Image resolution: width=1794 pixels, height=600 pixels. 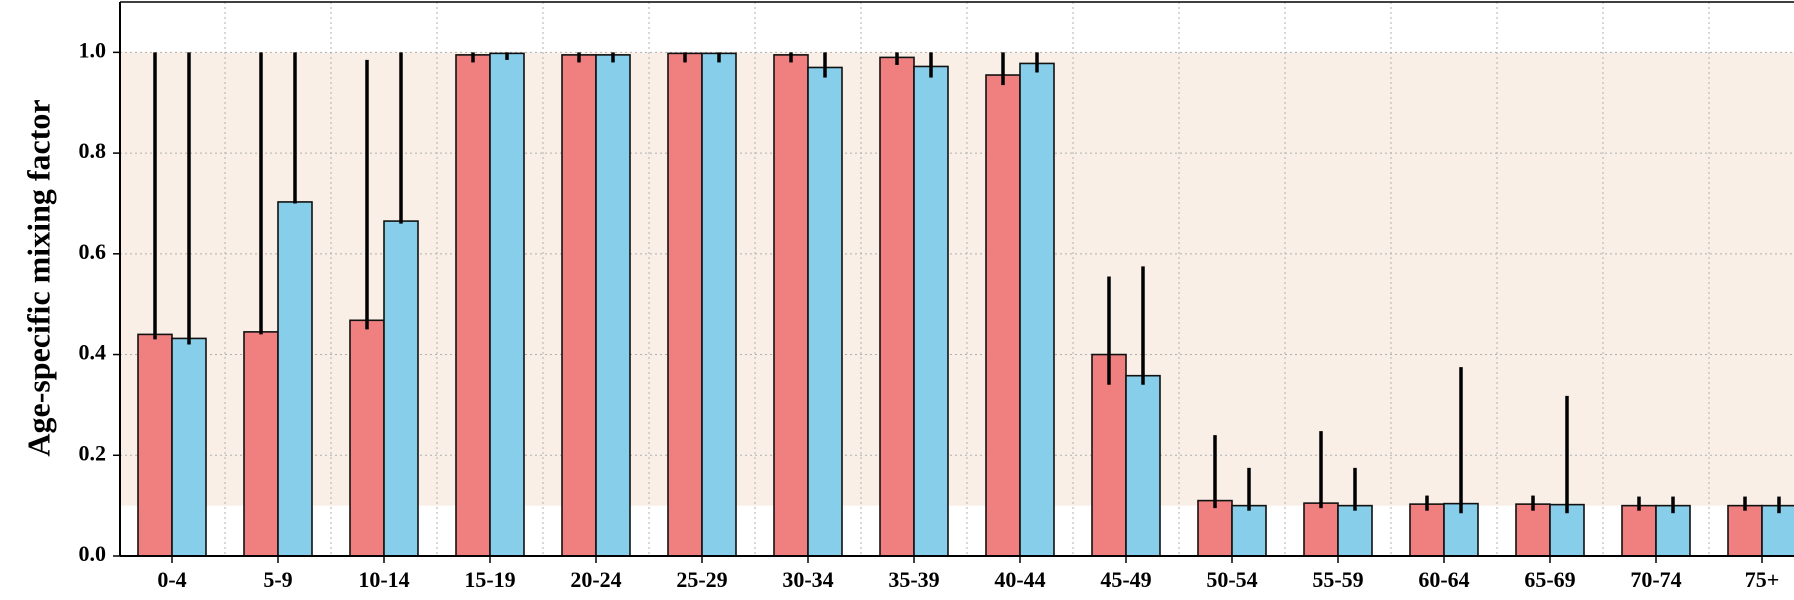 I want to click on x-tick-label: 70-74, so click(x=1655, y=579).